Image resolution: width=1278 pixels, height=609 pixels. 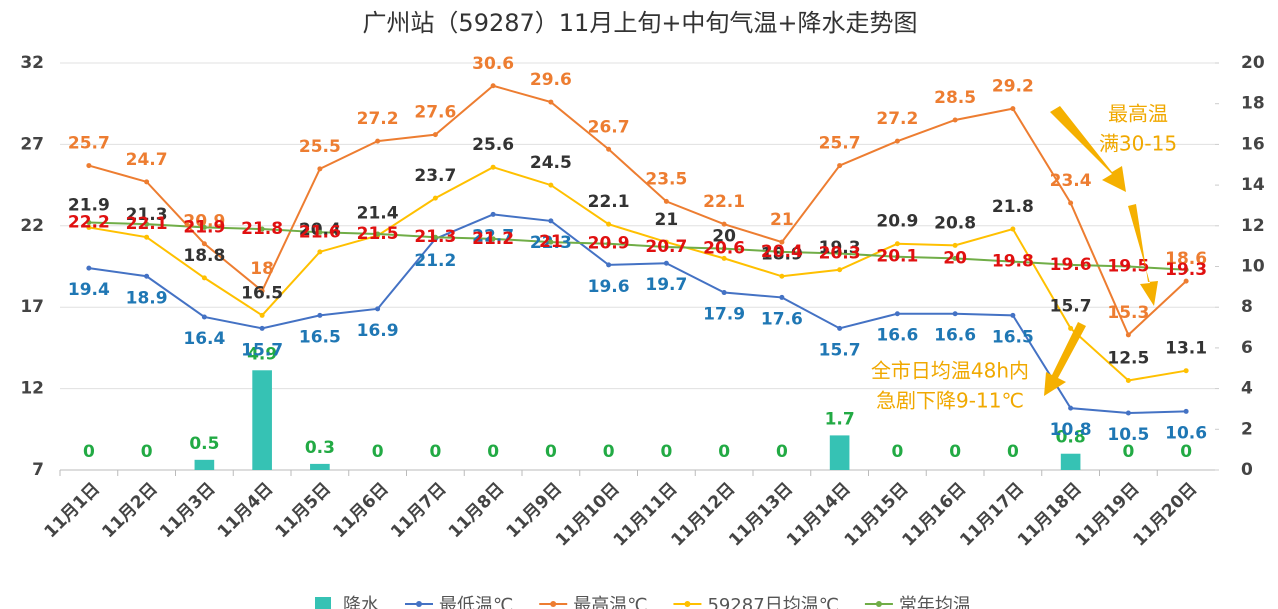 What do you see at coordinates (245, 510) in the screenshot?
I see `x-tick-label: 11月4日` at bounding box center [245, 510].